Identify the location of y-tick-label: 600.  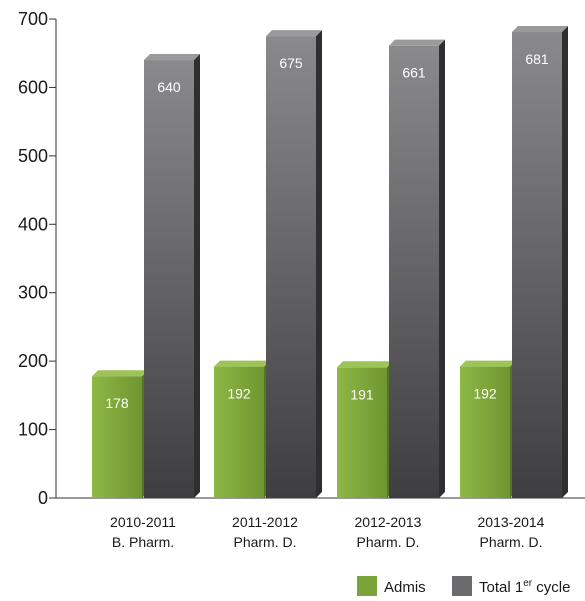
(33, 87).